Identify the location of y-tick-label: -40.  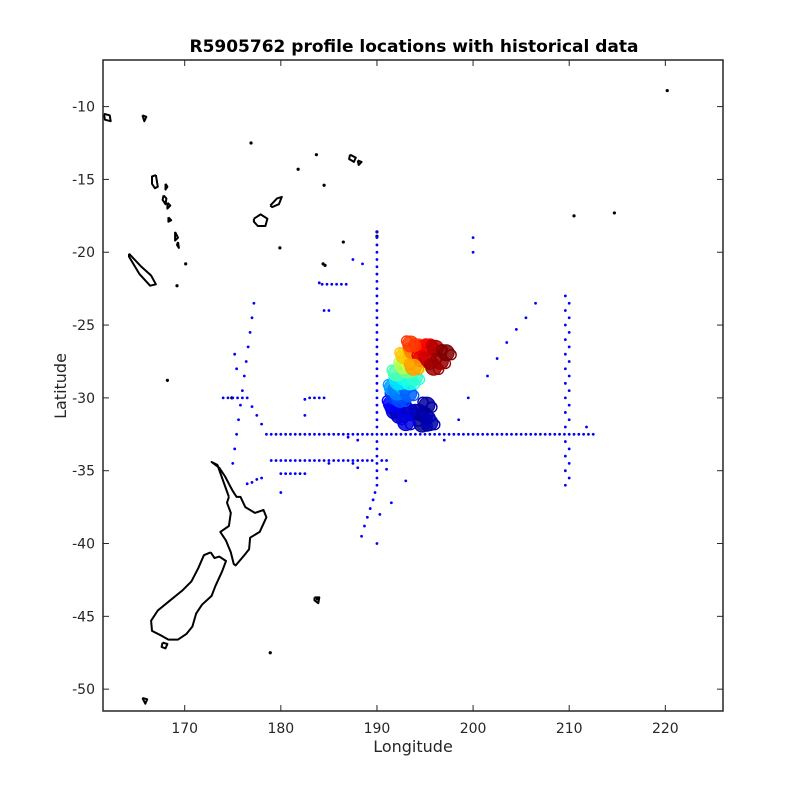
(83, 545).